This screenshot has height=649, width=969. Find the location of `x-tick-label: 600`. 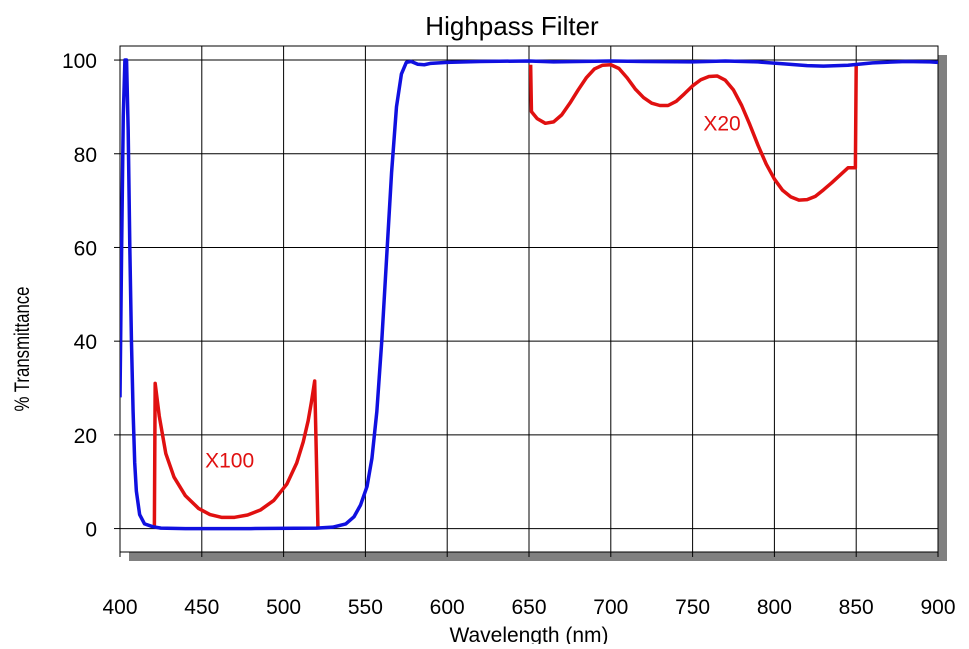

x-tick-label: 600 is located at coordinates (447, 607).